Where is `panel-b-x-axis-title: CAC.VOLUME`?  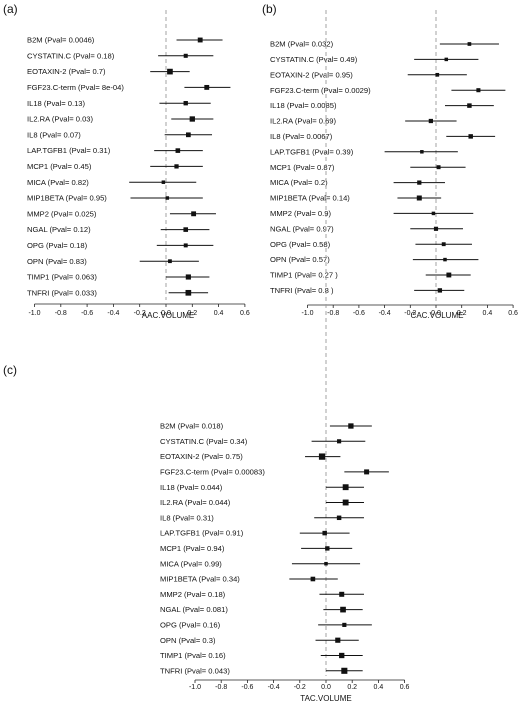
panel-b-x-axis-title: CAC.VOLUME is located at coordinates (437, 315).